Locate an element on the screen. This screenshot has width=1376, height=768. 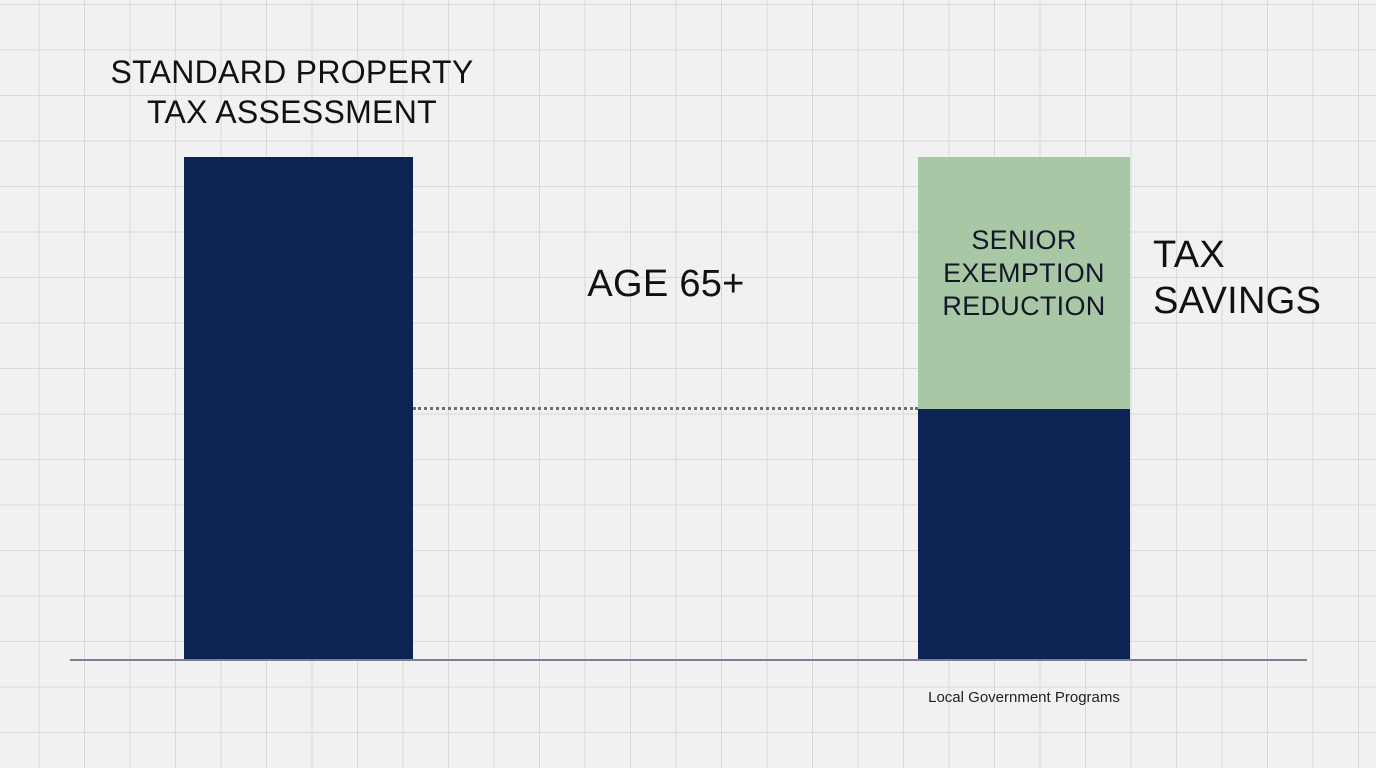
tax-savings-label-line1: TAX is located at coordinates (1189, 255).